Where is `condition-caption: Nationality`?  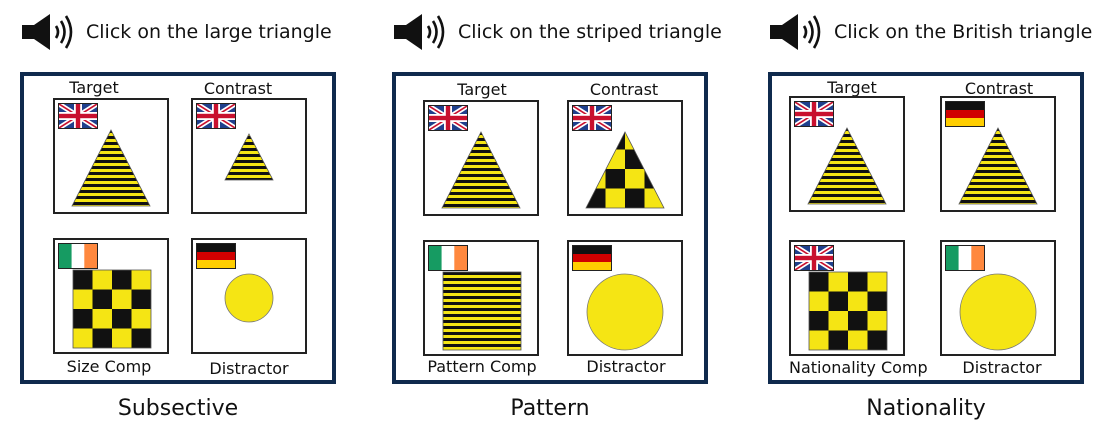
condition-caption: Nationality is located at coordinates (926, 408).